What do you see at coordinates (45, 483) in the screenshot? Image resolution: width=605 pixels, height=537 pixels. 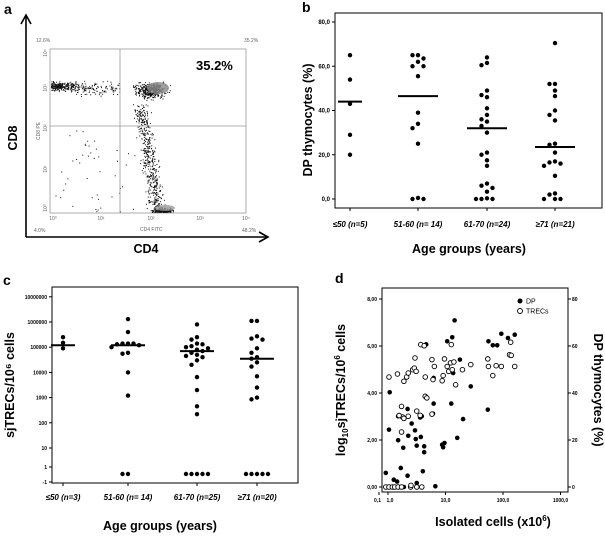 I see `y-tick-label: -1` at bounding box center [45, 483].